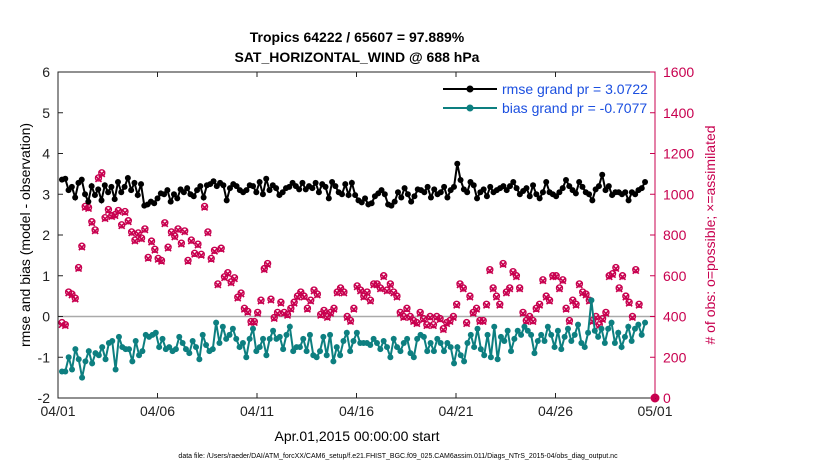 The width and height of the screenshot is (830, 470). I want to click on y-left-tick-label: -2, so click(44, 398).